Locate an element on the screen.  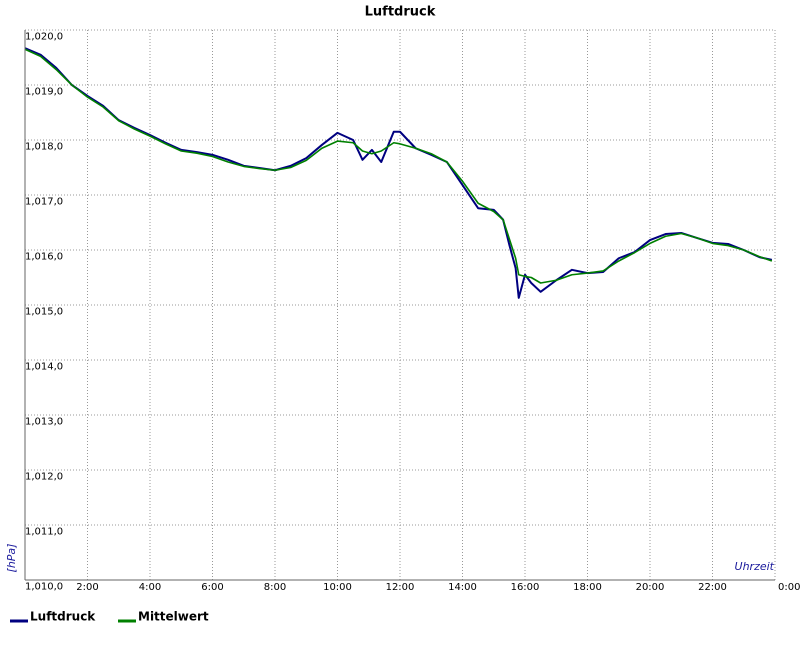
x-axis-label: Uhrzeit is located at coordinates (755, 566).